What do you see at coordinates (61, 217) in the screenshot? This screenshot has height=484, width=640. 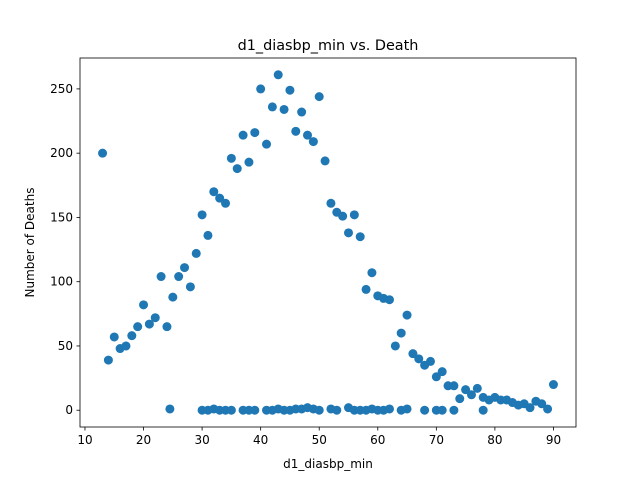 I see `y-tick-label: 150` at bounding box center [61, 217].